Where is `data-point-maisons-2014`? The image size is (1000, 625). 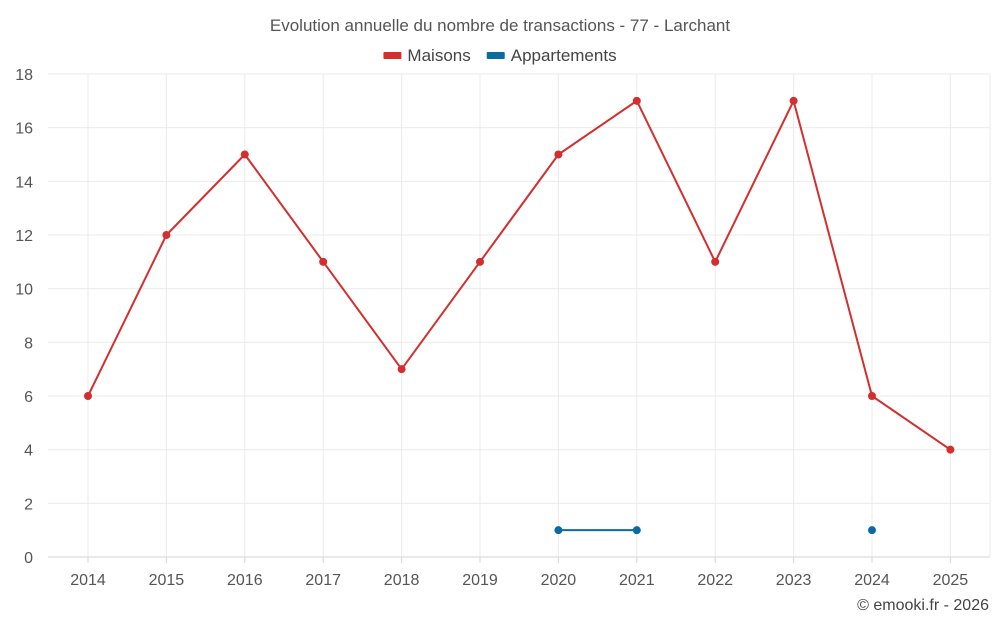
data-point-maisons-2014 is located at coordinates (88, 396).